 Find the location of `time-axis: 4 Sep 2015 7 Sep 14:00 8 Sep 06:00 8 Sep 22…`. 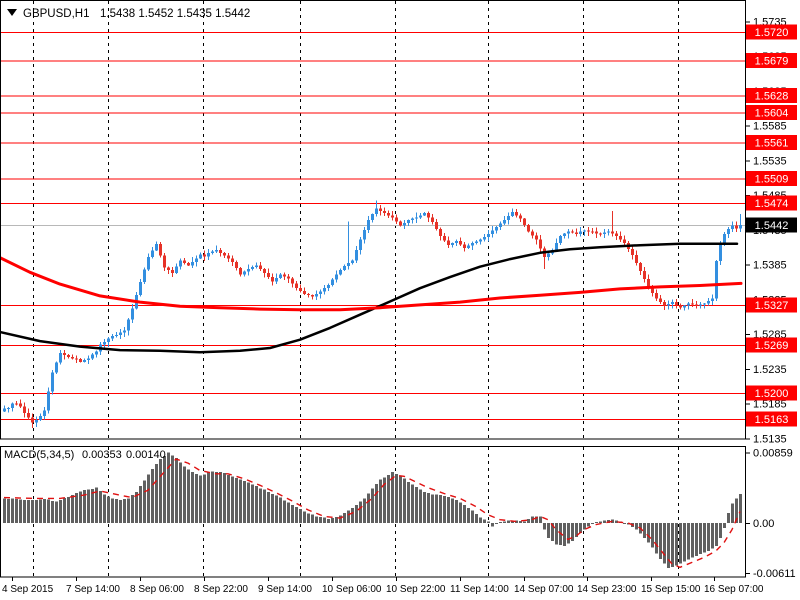

time-axis: 4 Sep 2015 7 Sep 14:00 8 Sep 06:00 8 Sep 22… is located at coordinates (383, 586).